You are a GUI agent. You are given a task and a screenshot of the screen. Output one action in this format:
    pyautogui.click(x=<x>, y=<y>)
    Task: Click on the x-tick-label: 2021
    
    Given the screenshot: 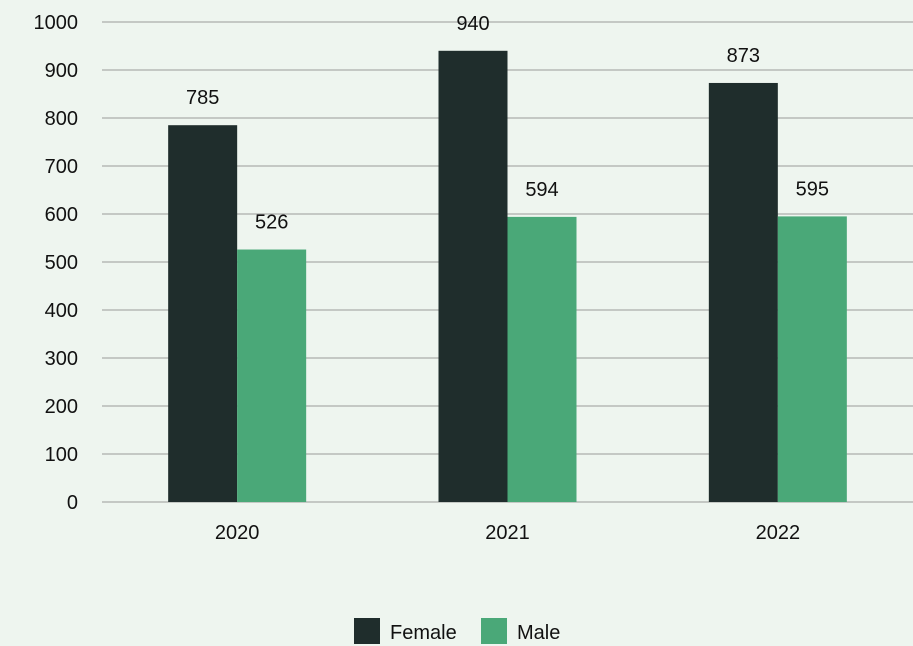 What is the action you would take?
    pyautogui.click(x=507, y=533)
    